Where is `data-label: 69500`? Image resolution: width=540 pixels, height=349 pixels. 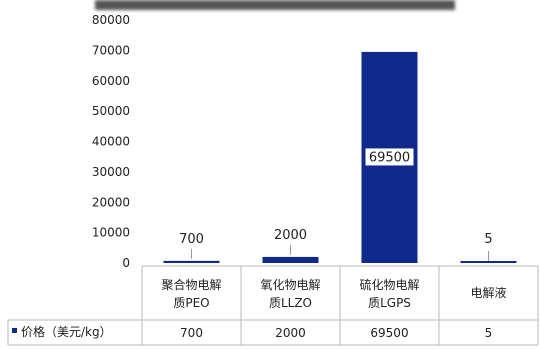 data-label: 69500 is located at coordinates (389, 157).